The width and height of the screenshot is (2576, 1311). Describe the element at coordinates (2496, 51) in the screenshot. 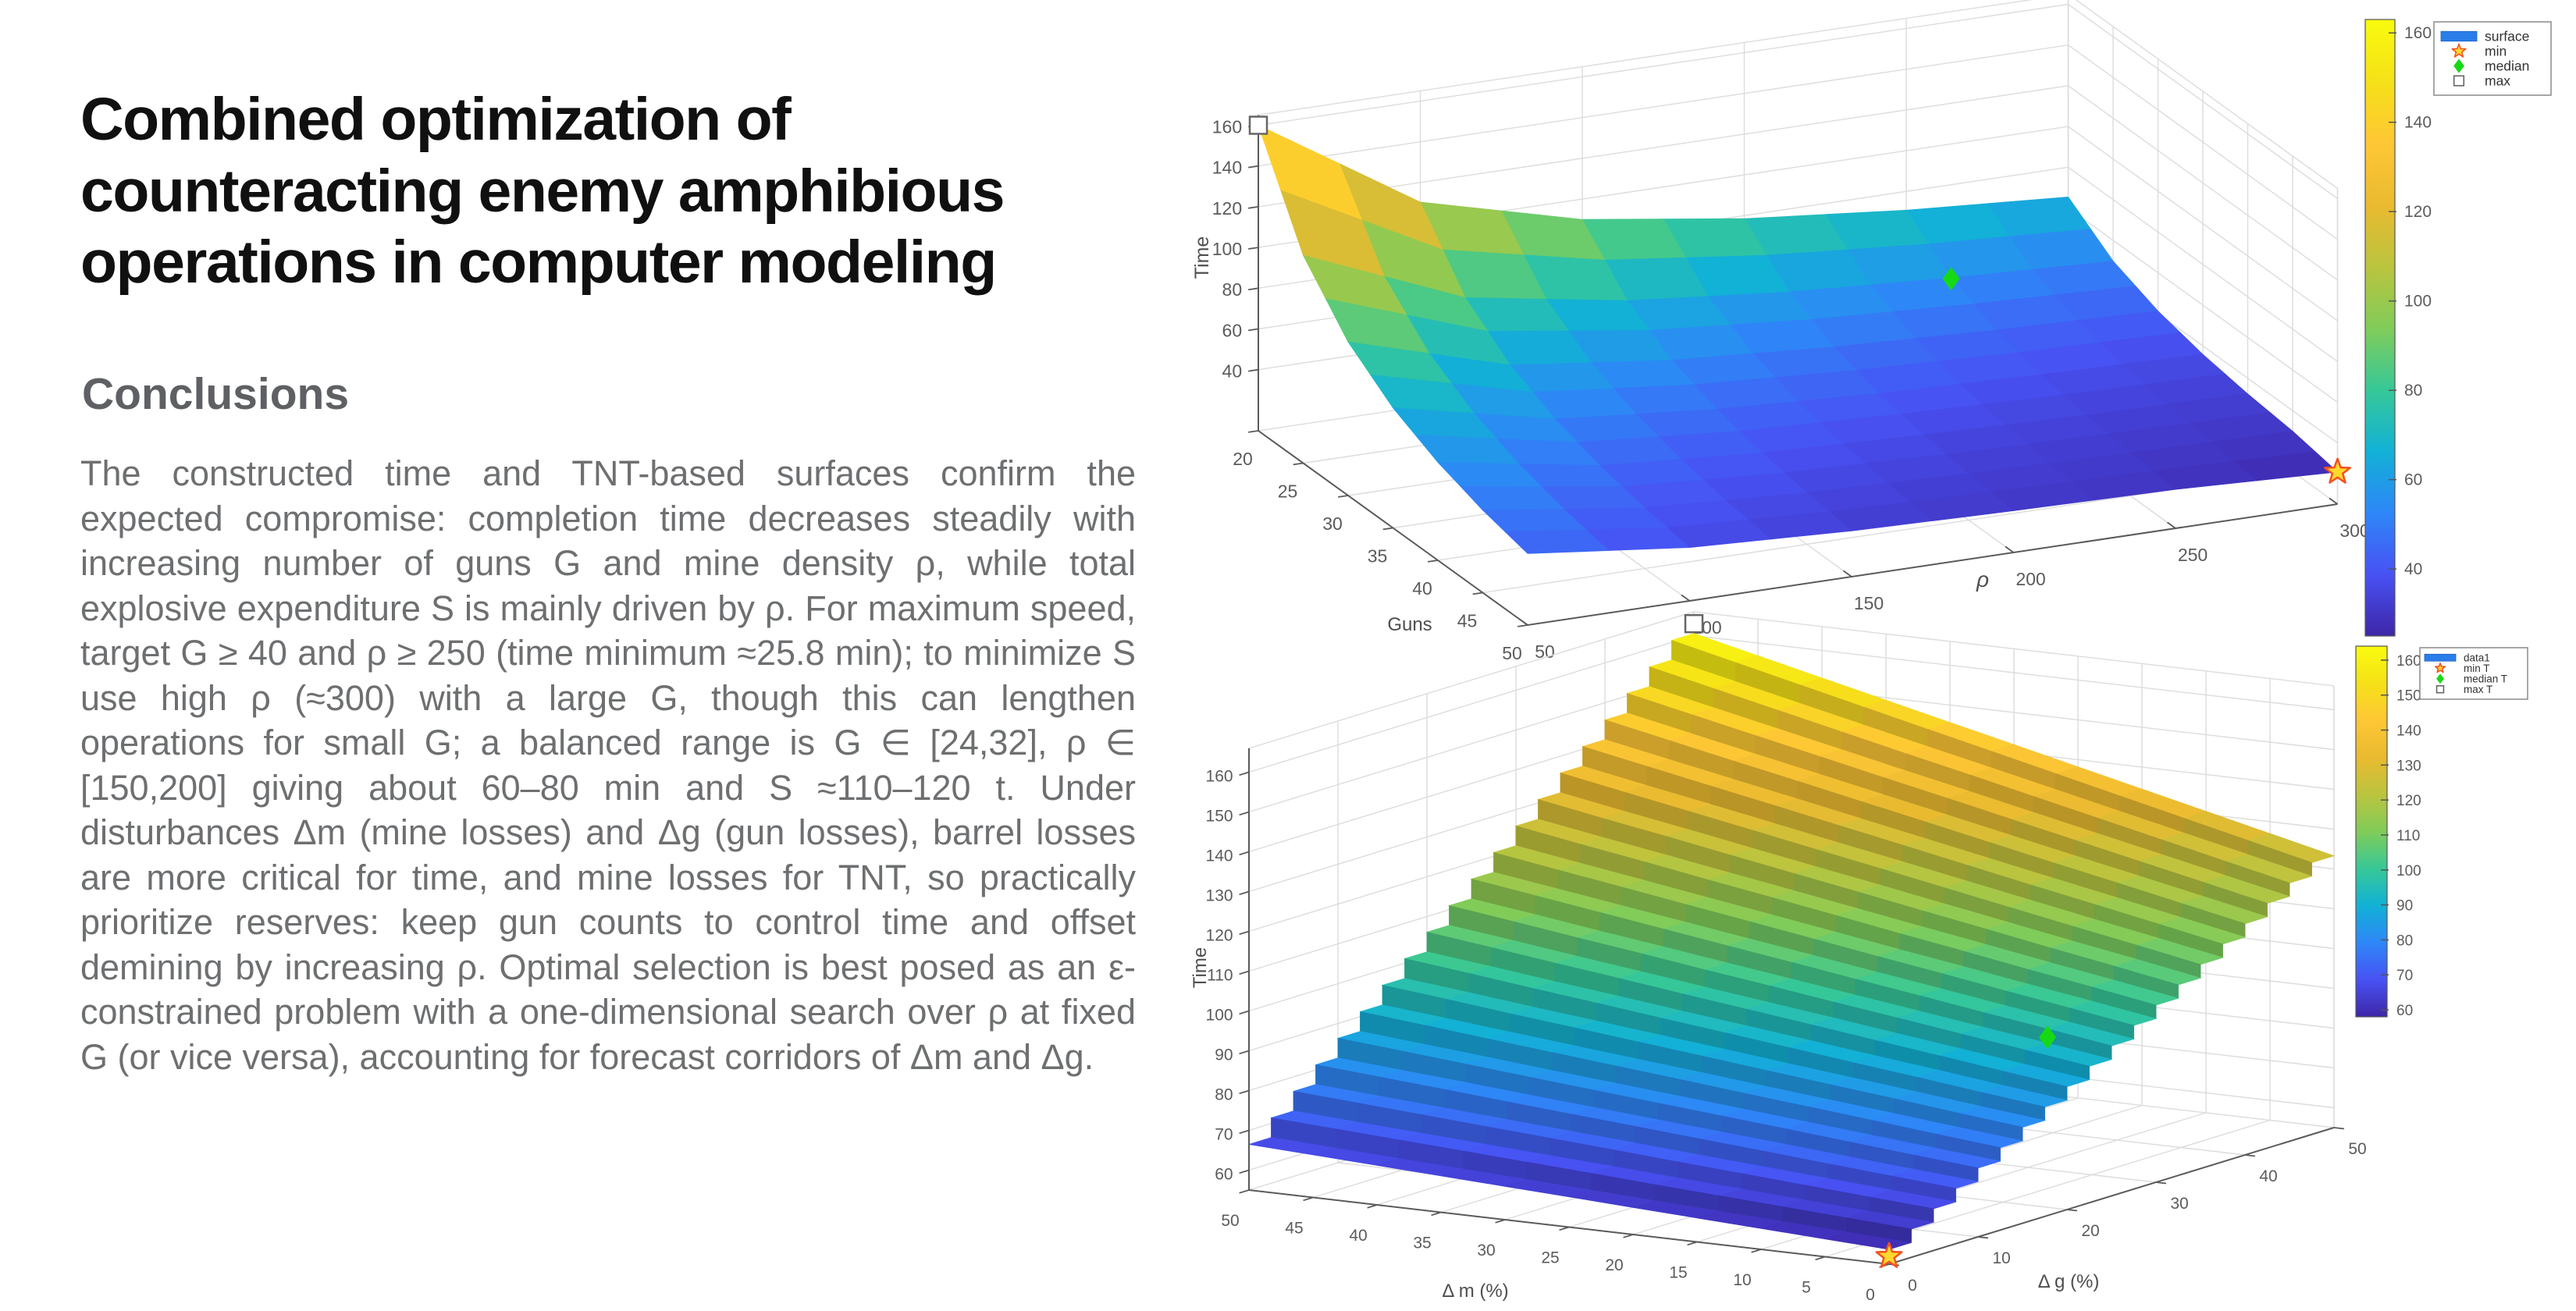

I see `svg-text: min` at that location.